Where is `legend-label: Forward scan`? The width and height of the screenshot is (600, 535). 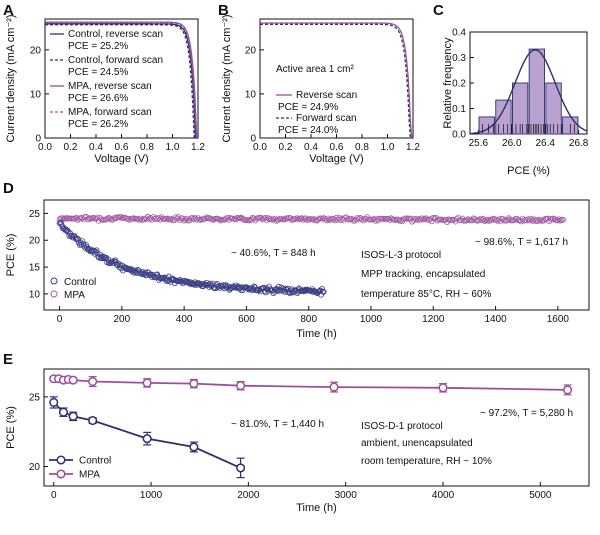
legend-label: Forward scan is located at coordinates (326, 118).